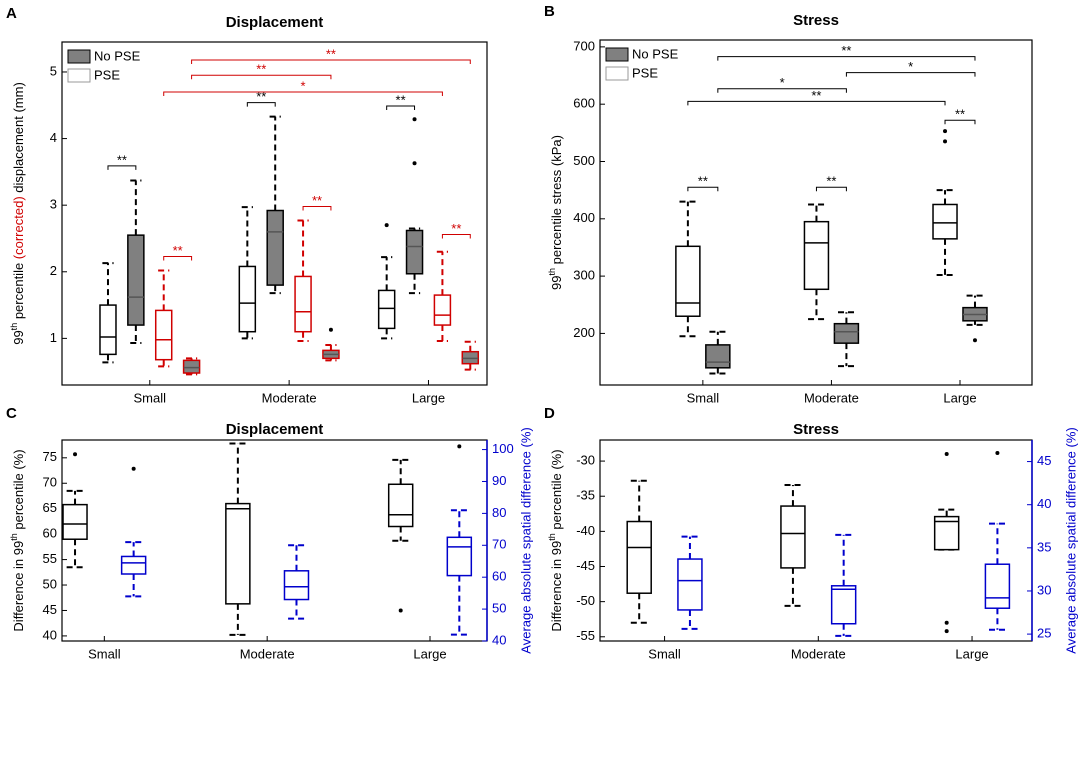 This screenshot has width=1084, height=784. I want to click on x-tick-label: Moderate, so click(818, 653).